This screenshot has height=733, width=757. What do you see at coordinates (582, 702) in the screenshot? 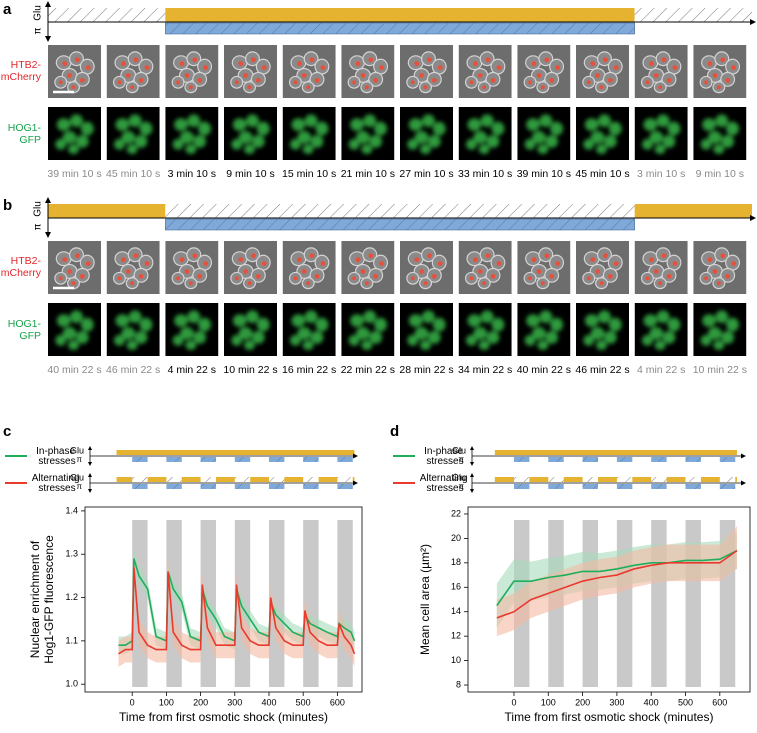
I see `x-tick-label: 200` at bounding box center [582, 702].